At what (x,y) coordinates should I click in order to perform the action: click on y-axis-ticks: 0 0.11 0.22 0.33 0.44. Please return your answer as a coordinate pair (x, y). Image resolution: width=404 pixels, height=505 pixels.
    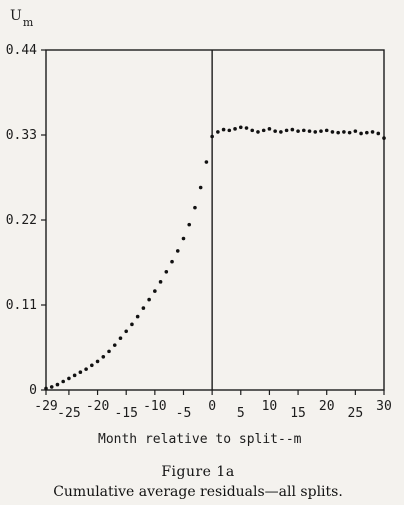
    Looking at the image, I should click on (26, 220).